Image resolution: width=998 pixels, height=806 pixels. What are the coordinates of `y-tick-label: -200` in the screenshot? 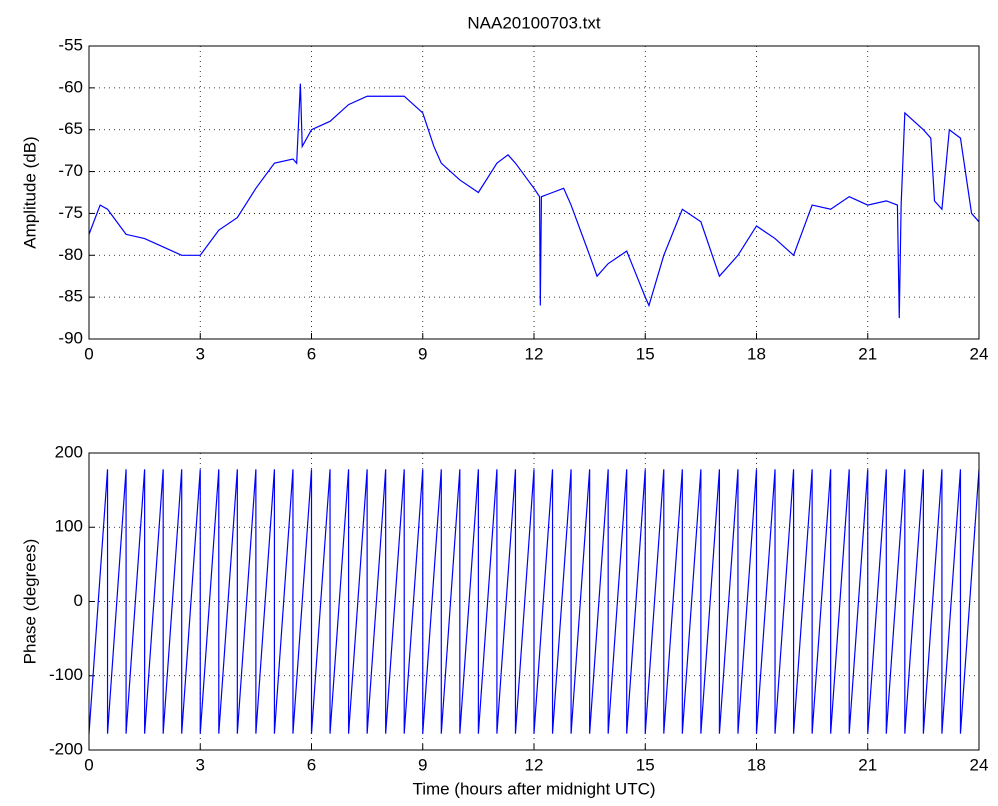 It's located at (66, 748).